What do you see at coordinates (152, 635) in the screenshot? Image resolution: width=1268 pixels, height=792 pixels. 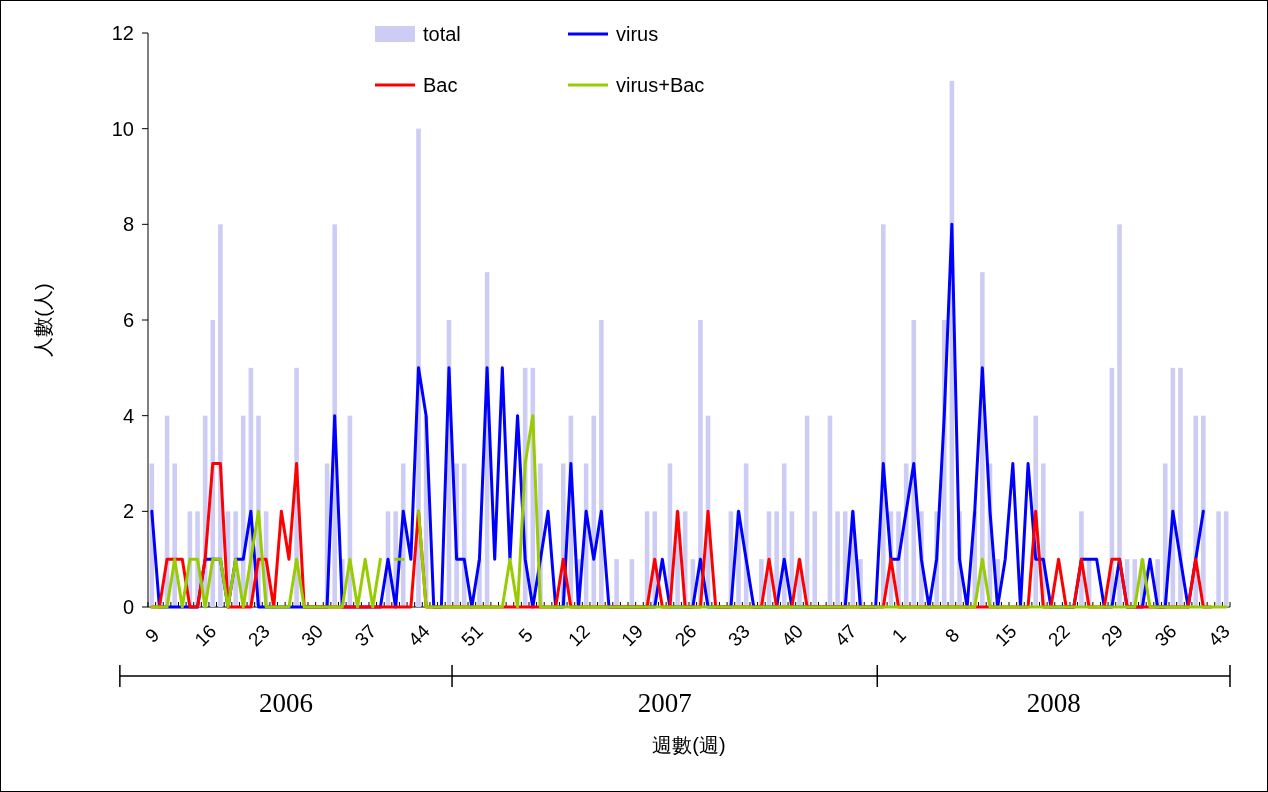 I see `x-tick-label: 9` at bounding box center [152, 635].